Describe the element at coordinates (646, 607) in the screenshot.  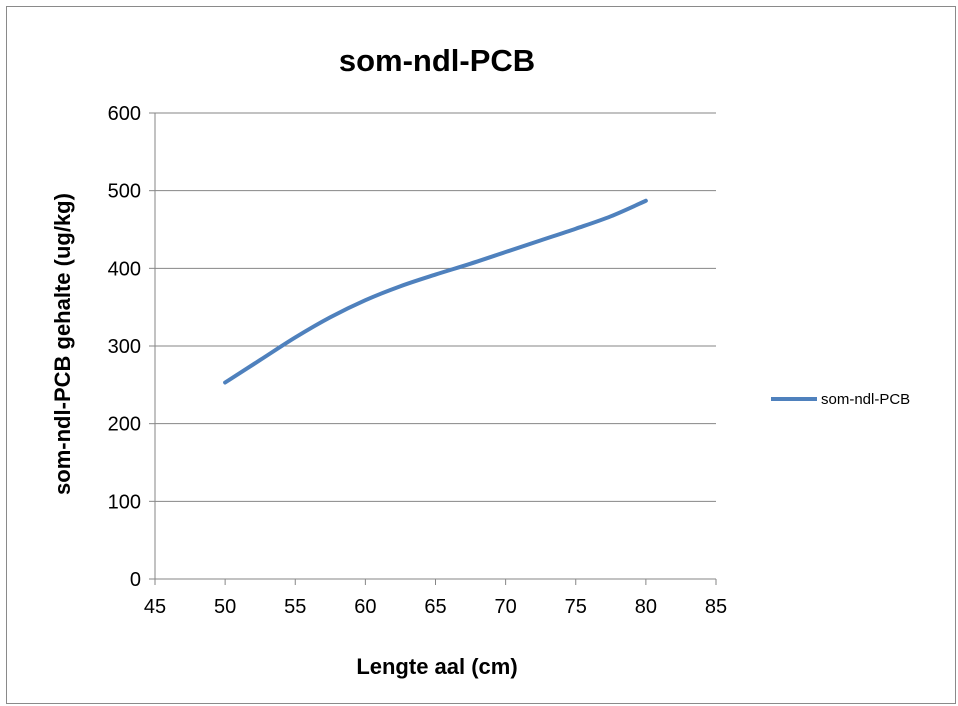
I see `x-tick-label: 80` at that location.